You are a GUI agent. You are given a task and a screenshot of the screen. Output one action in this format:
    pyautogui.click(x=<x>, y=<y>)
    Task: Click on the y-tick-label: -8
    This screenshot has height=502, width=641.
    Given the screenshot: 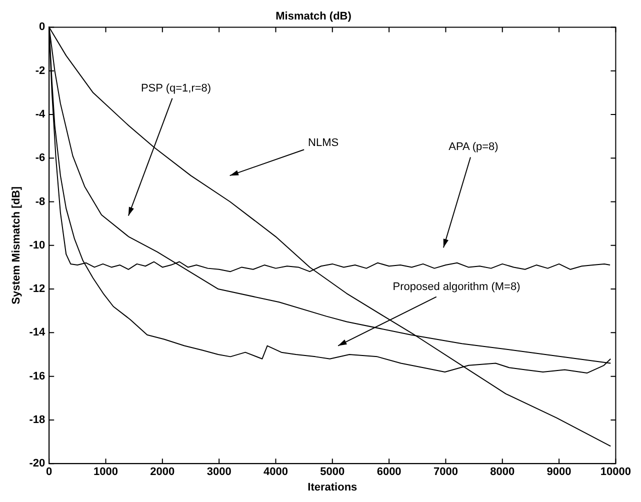 What is the action you would take?
    pyautogui.click(x=40, y=202)
    